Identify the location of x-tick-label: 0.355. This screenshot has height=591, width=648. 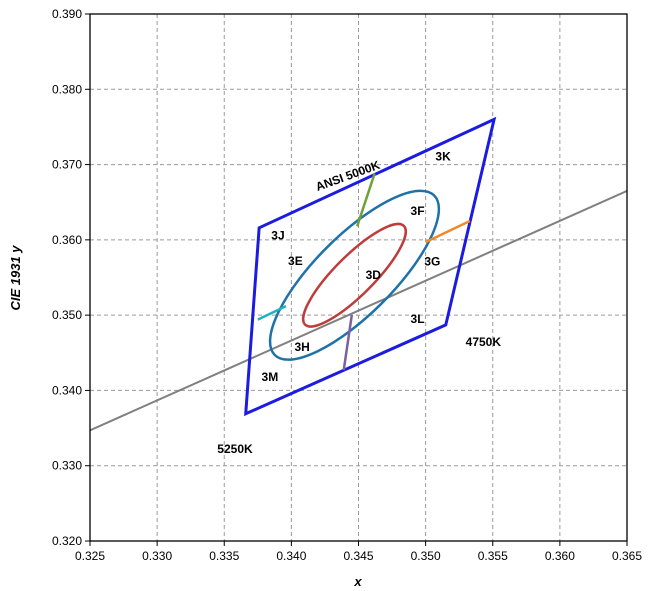
(493, 556).